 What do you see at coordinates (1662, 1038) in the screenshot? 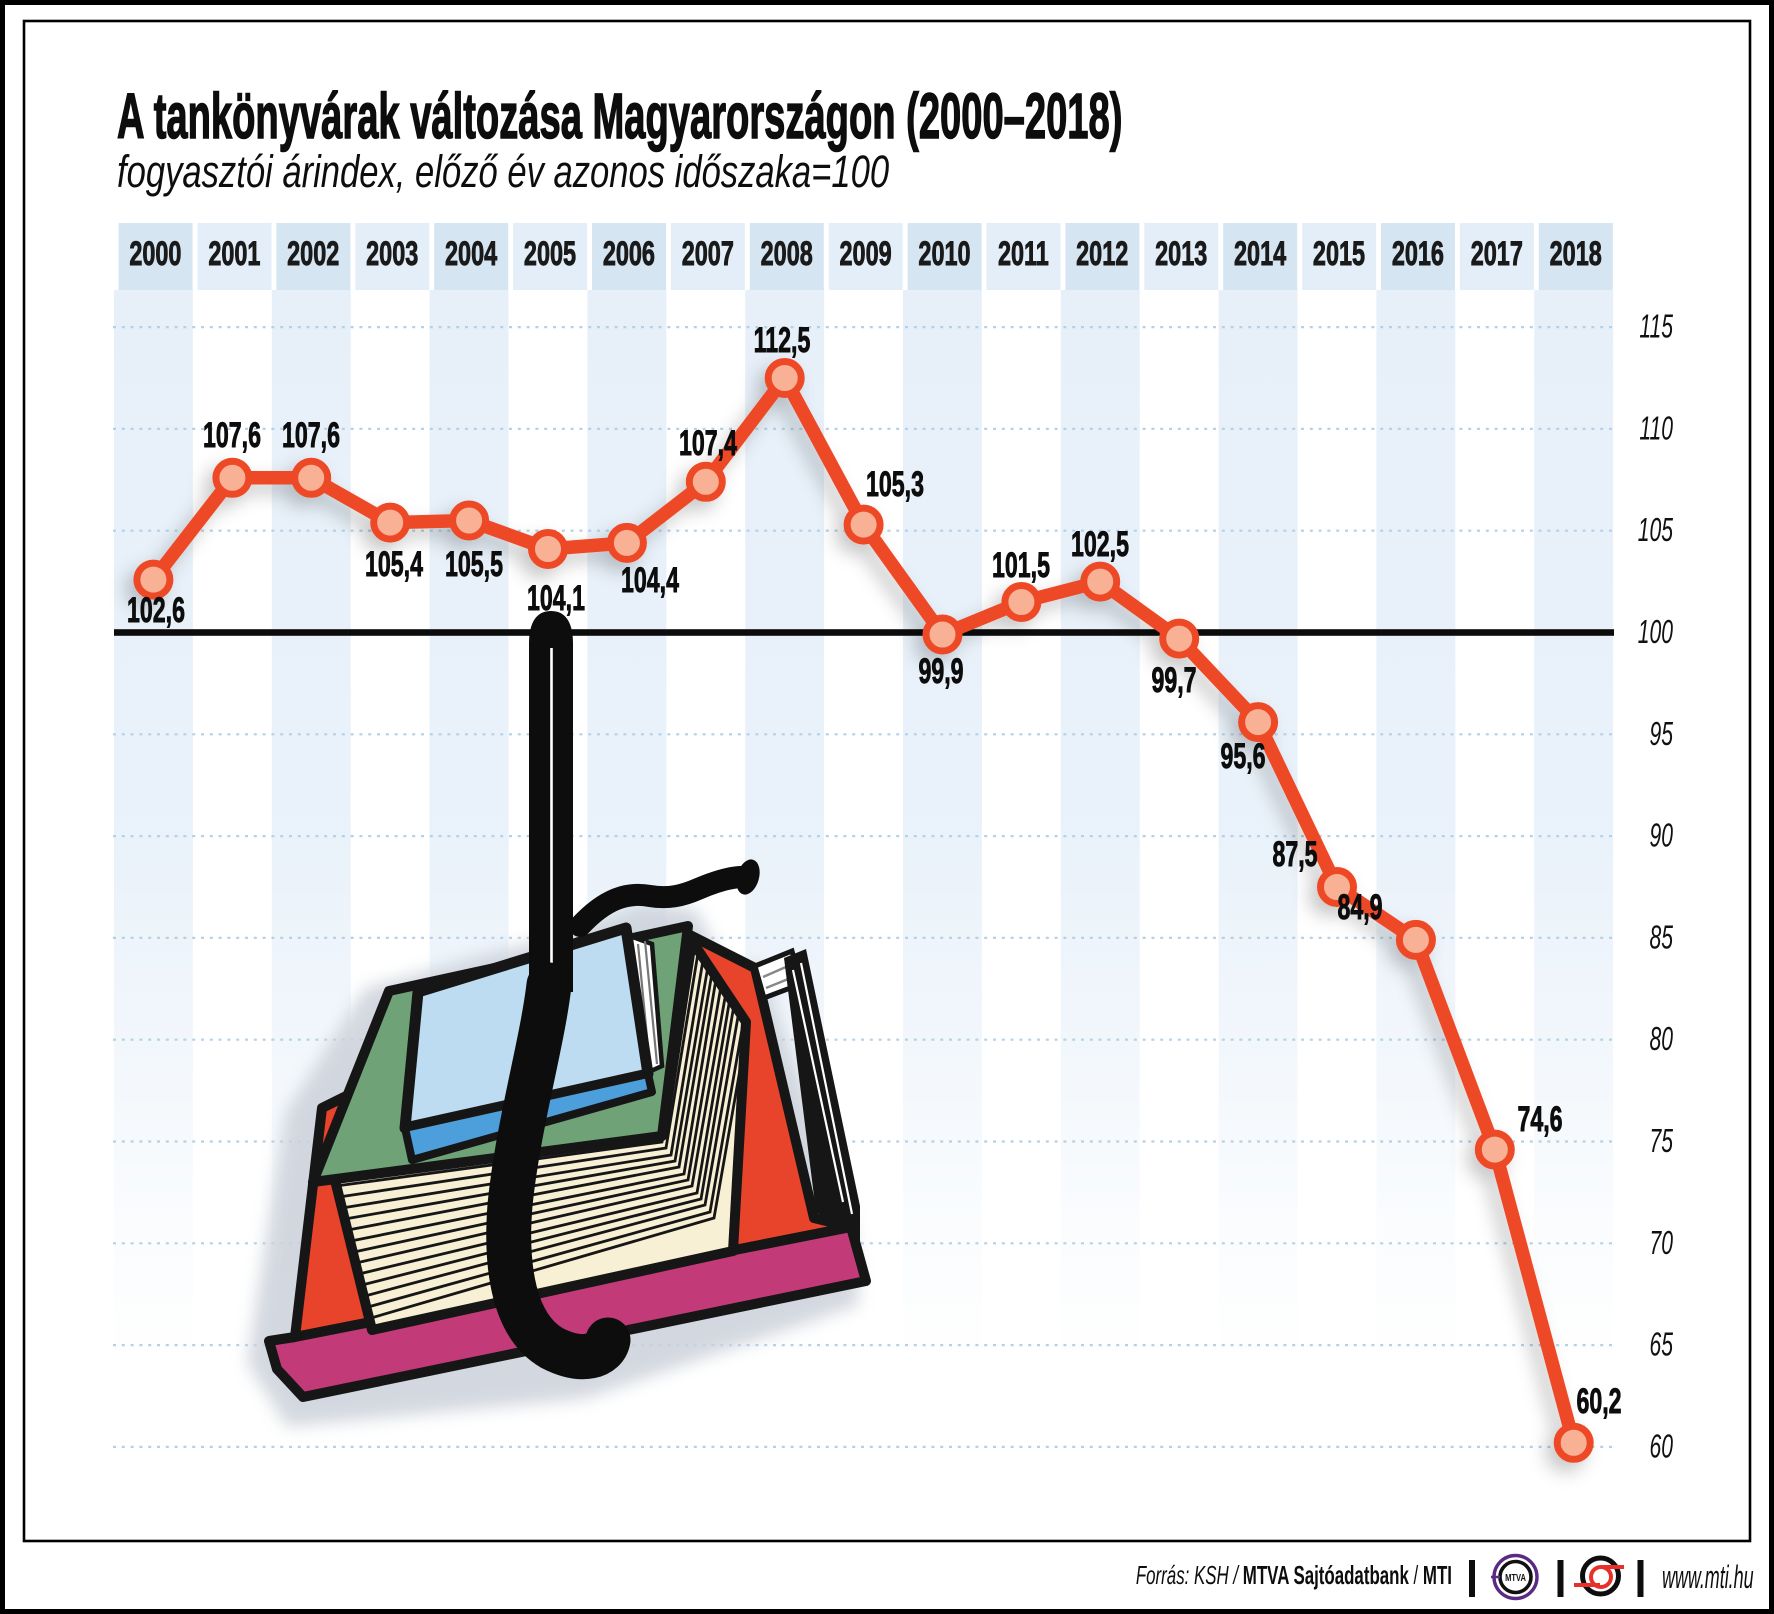
I see `svg-text: 80` at bounding box center [1662, 1038].